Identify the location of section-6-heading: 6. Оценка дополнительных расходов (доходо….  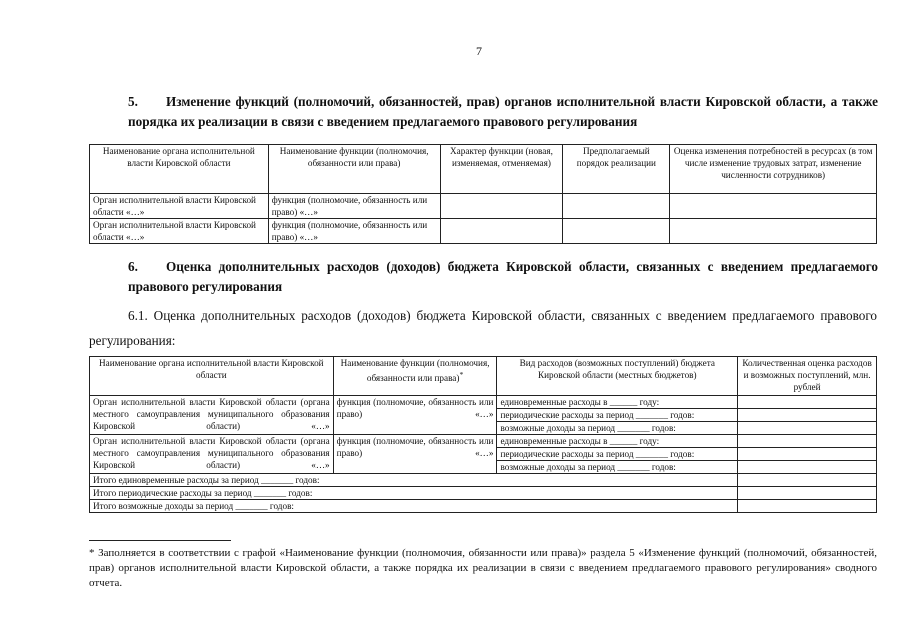
(503, 277).